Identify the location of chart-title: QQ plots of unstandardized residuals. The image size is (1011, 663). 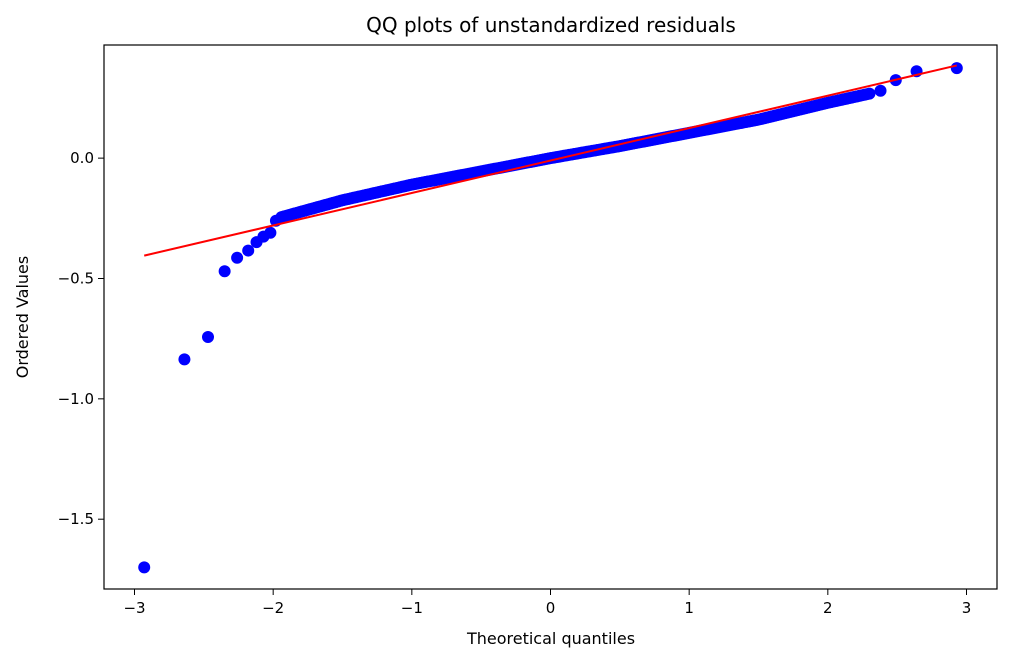
(551, 25).